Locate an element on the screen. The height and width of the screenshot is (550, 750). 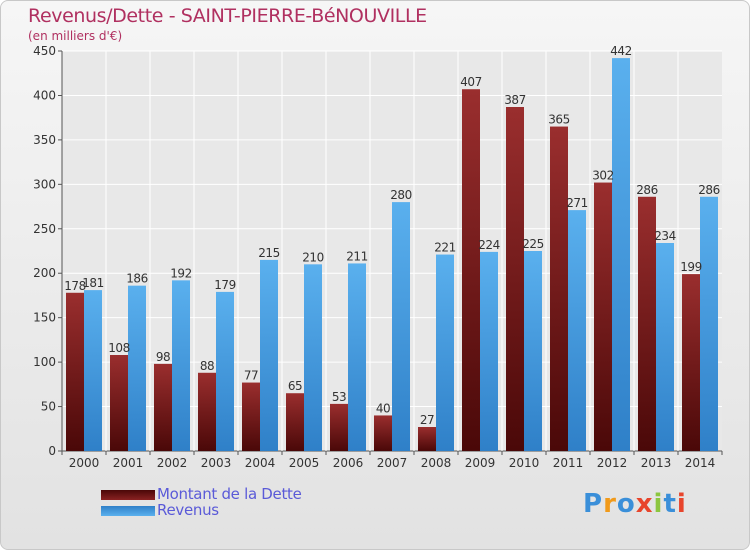
value-label-debt: 108 is located at coordinates (118, 348).